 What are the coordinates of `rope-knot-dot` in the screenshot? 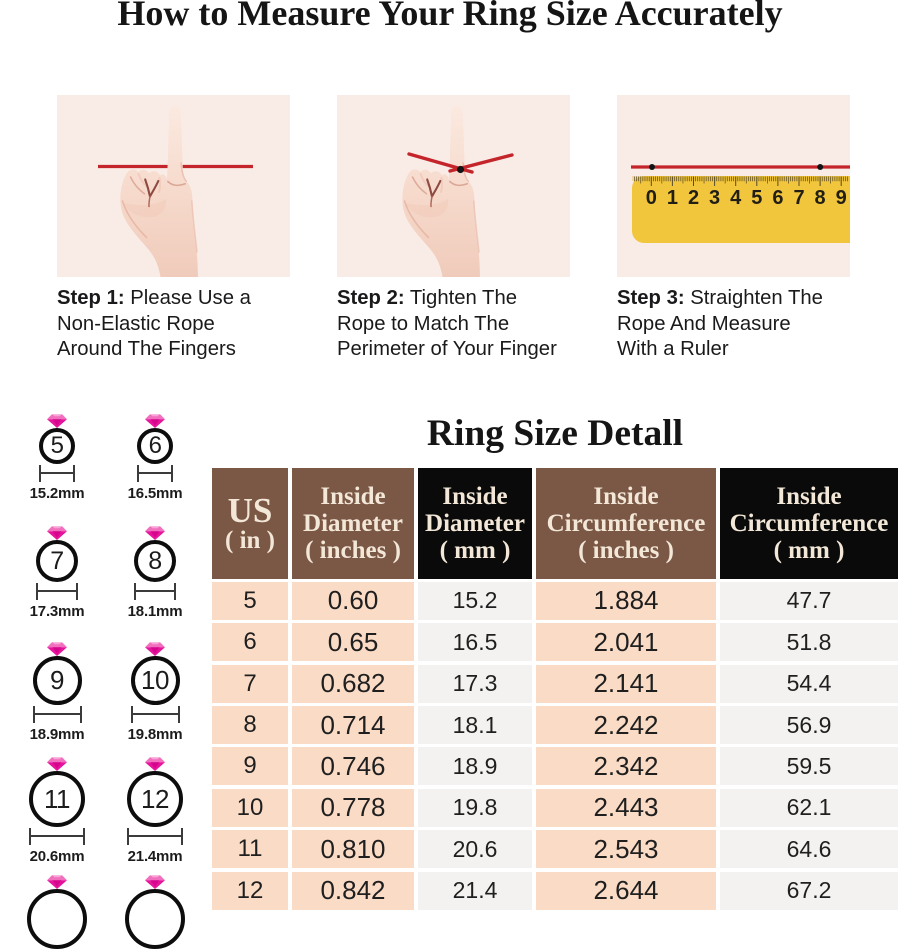 It's located at (460, 169).